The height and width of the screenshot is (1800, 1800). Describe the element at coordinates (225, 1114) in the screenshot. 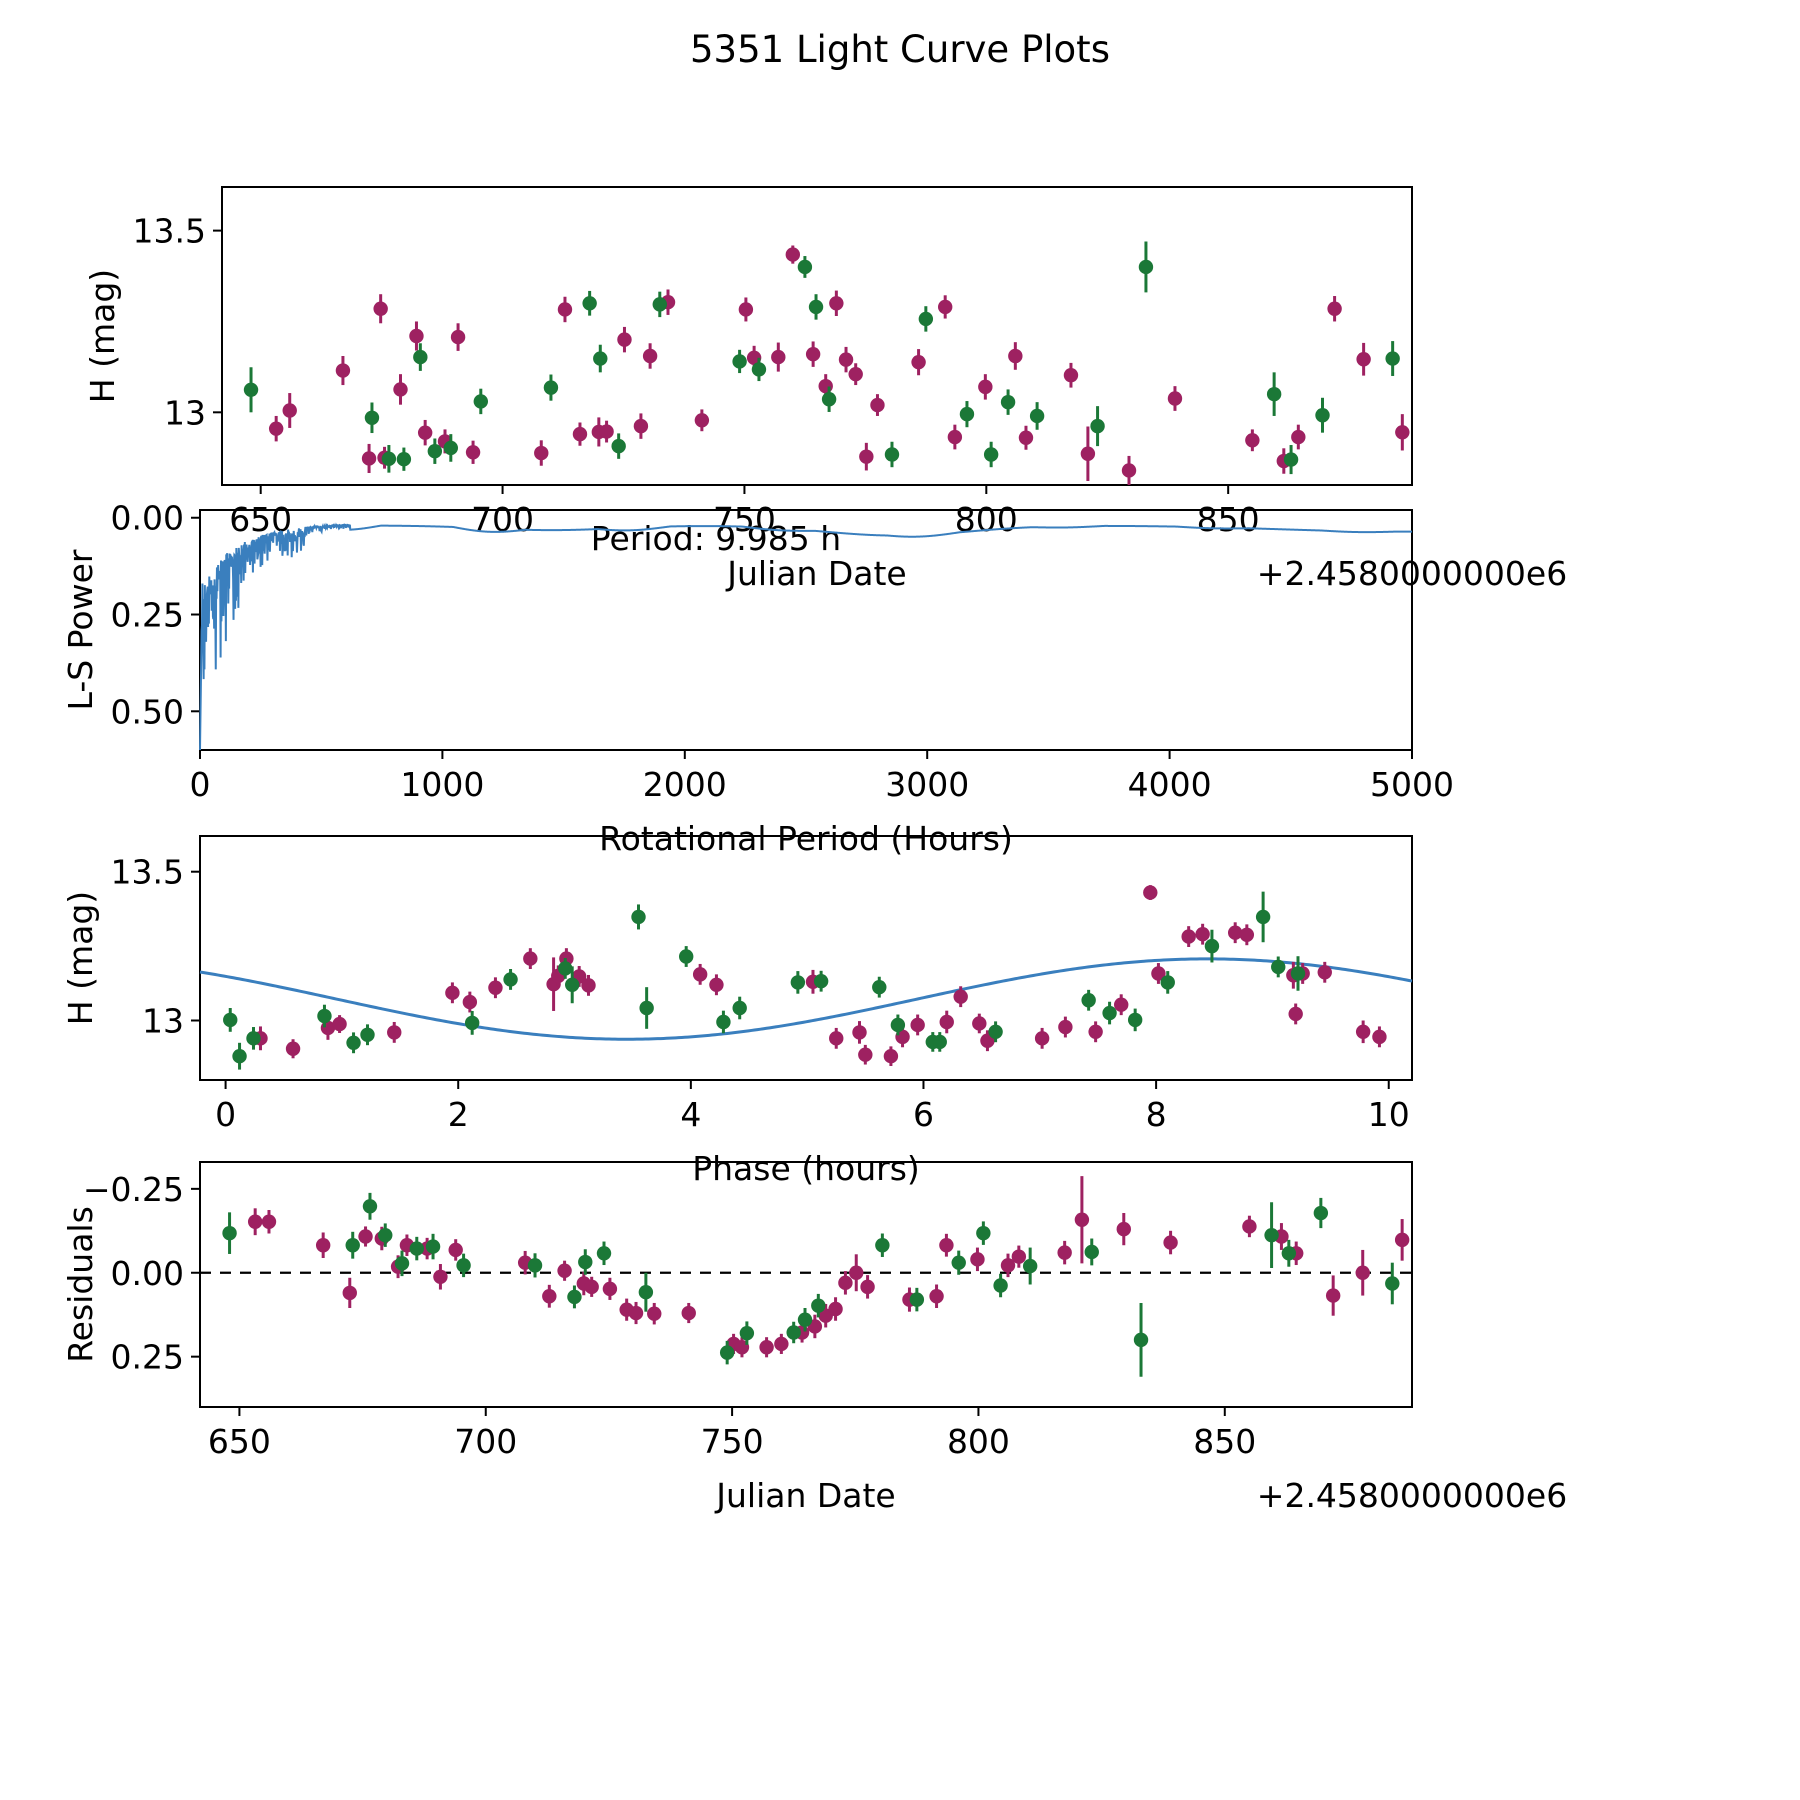

I see `xtick-label-phase-folded-light-curve-0: 0` at that location.